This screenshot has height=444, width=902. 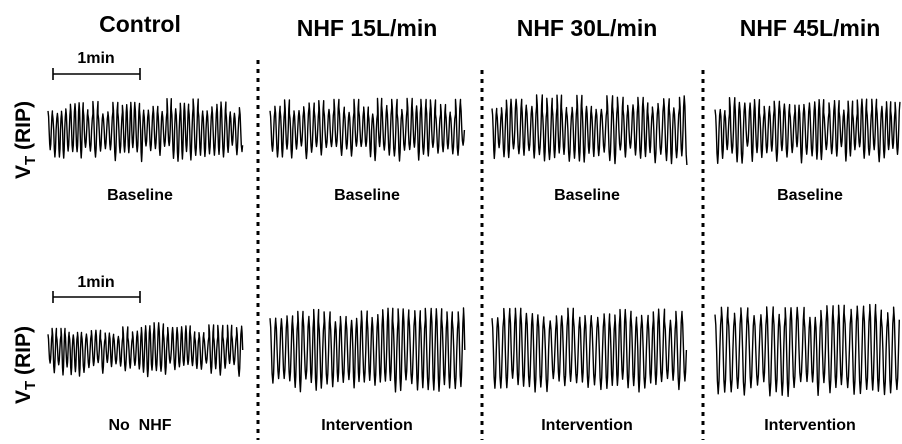 I want to click on y-axis-label-top: VT (RIP), so click(x=25, y=140).